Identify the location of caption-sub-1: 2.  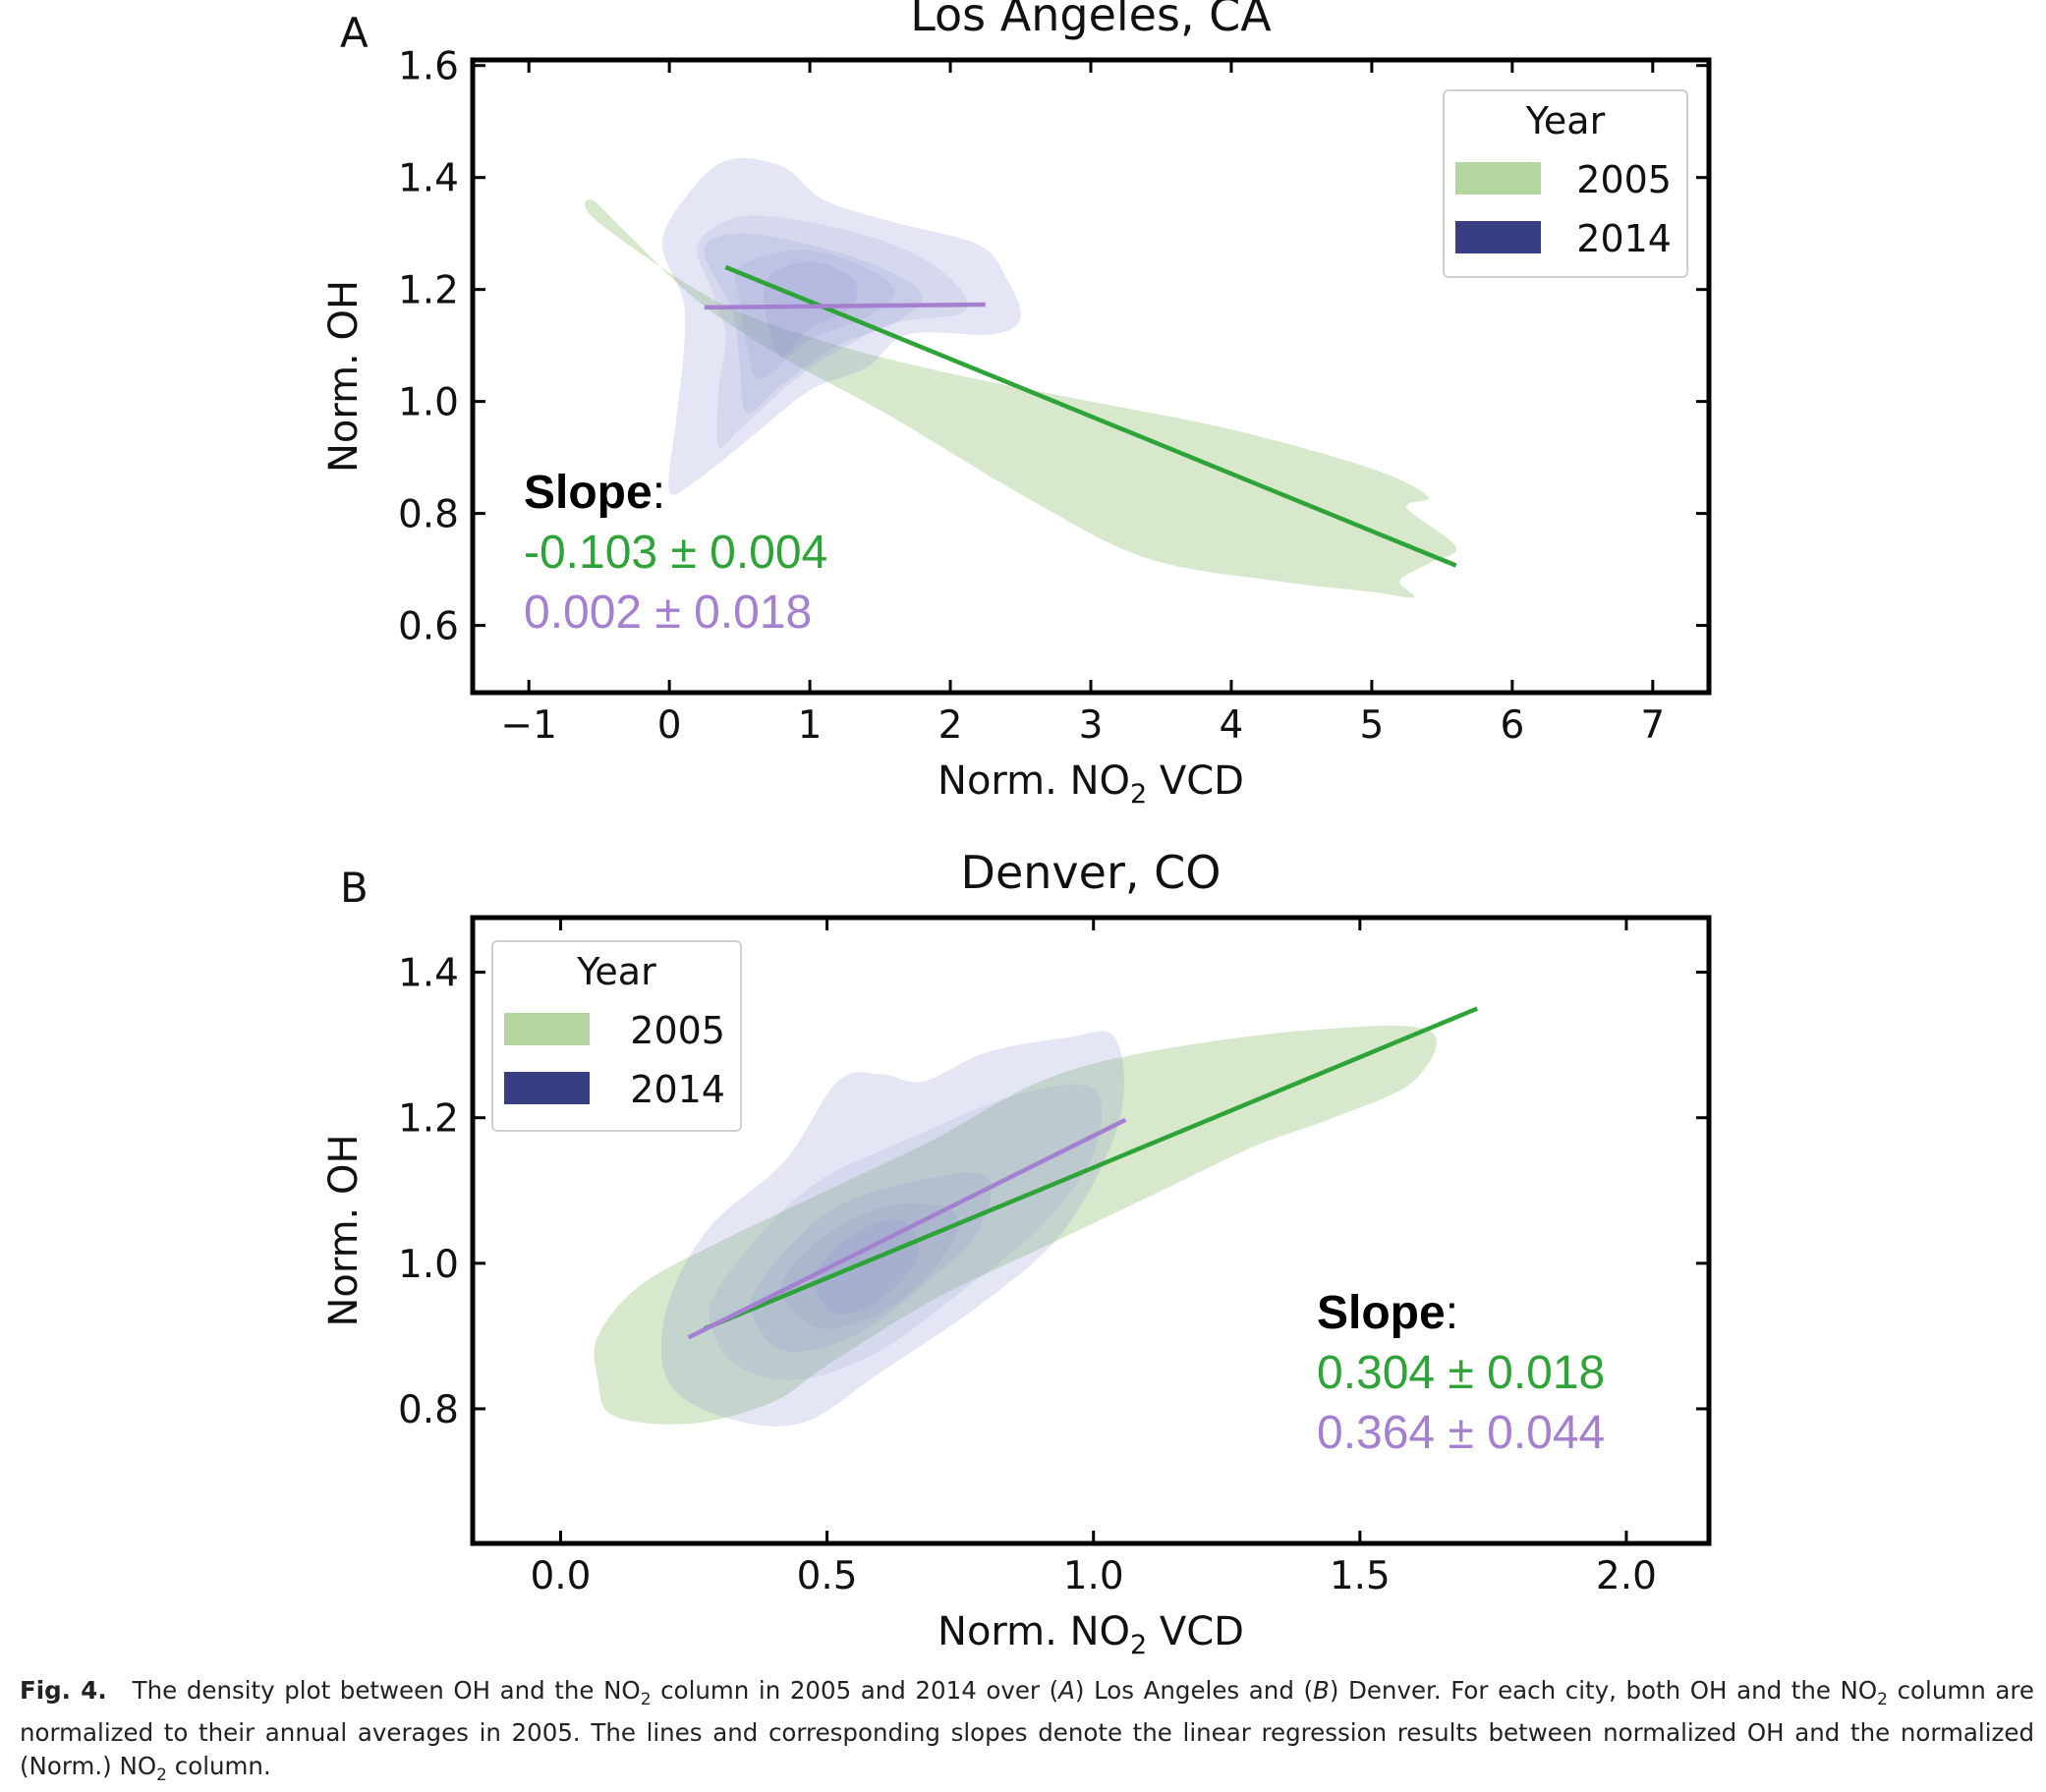
(646, 1699).